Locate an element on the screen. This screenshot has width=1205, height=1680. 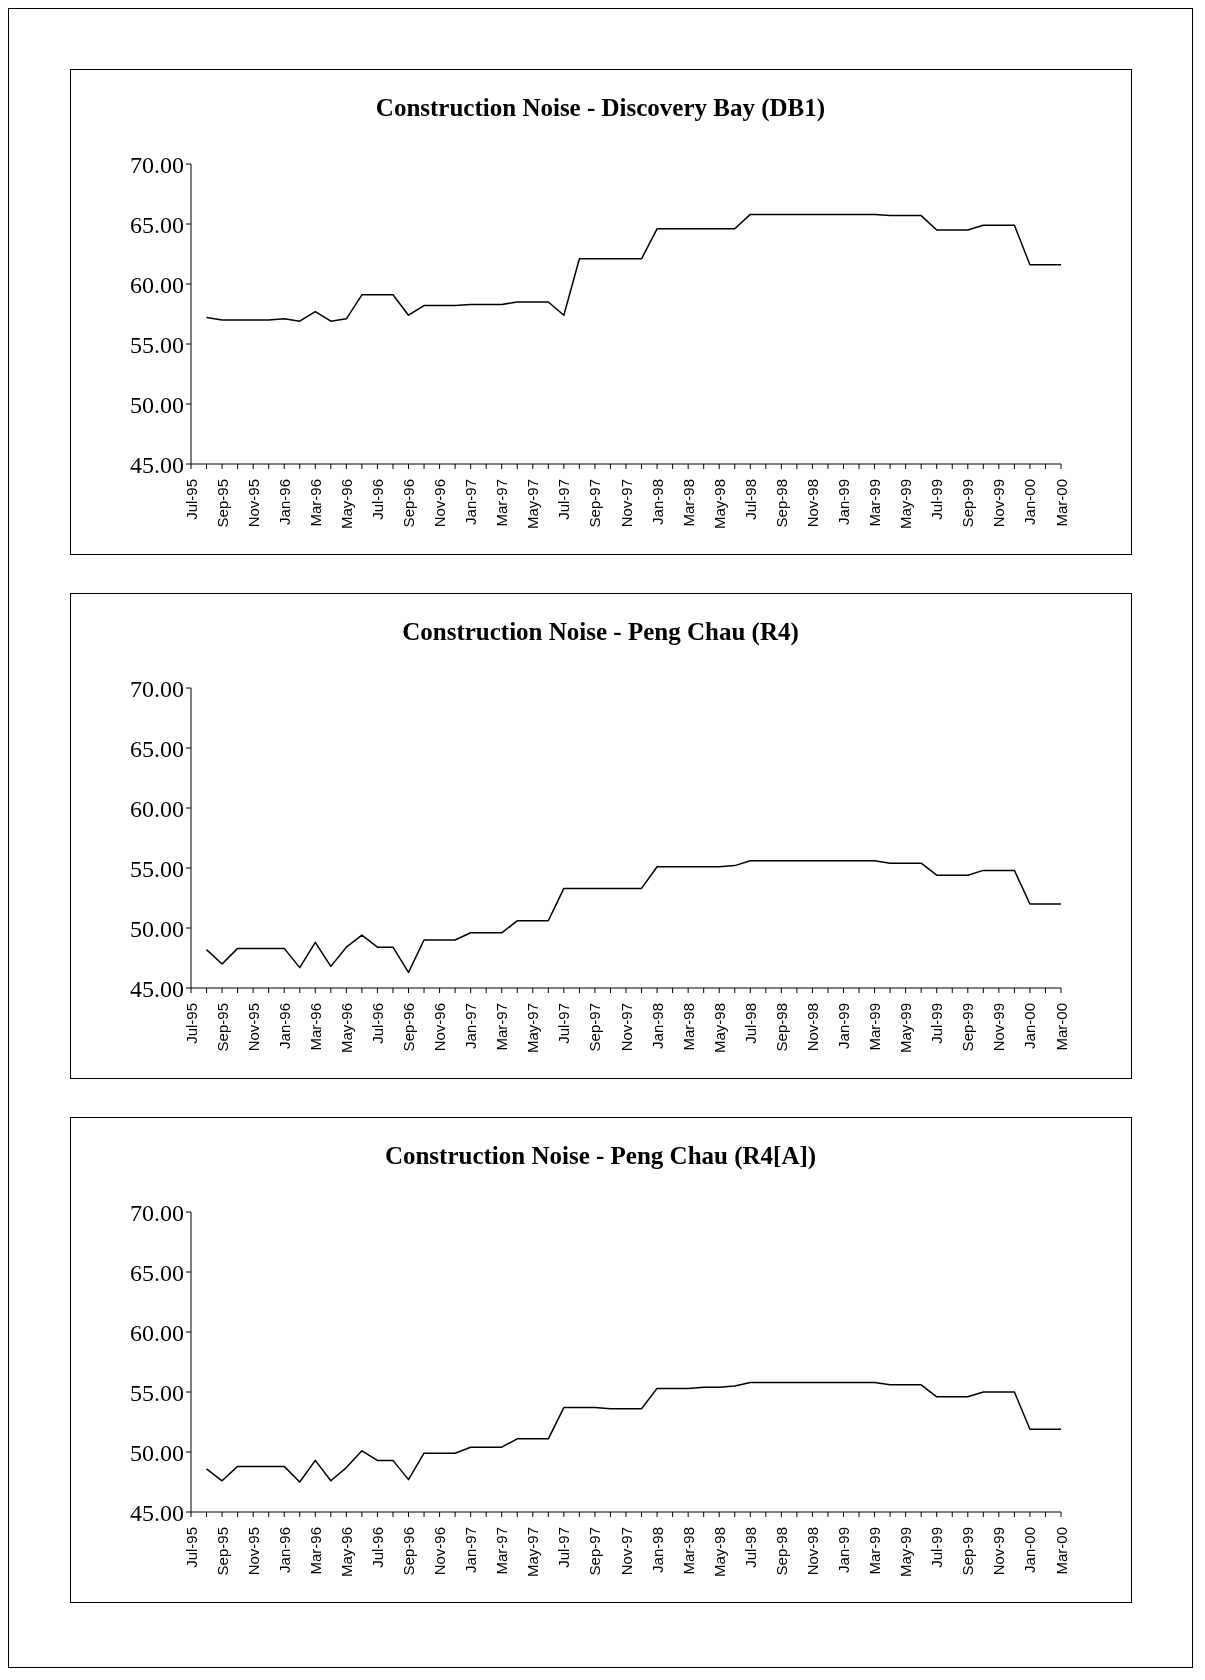
chart-title: Construction Noise - Peng Chau (R4) is located at coordinates (600, 632).